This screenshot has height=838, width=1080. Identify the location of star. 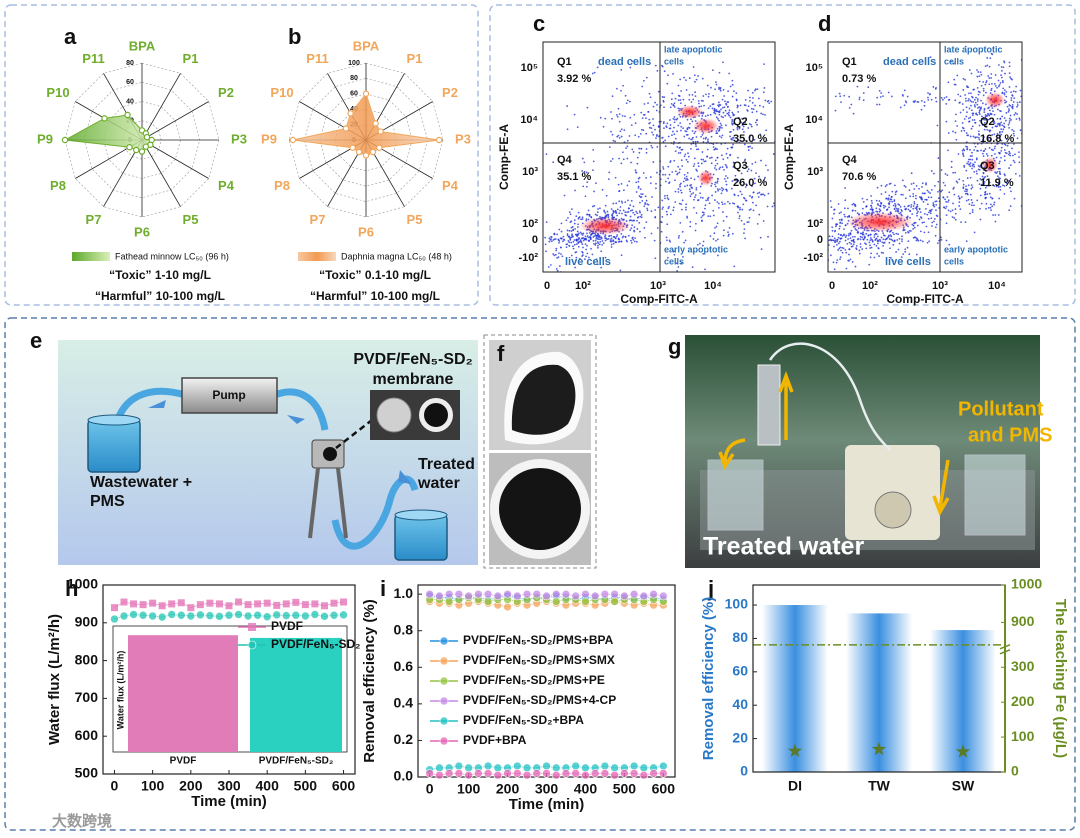
(795, 750).